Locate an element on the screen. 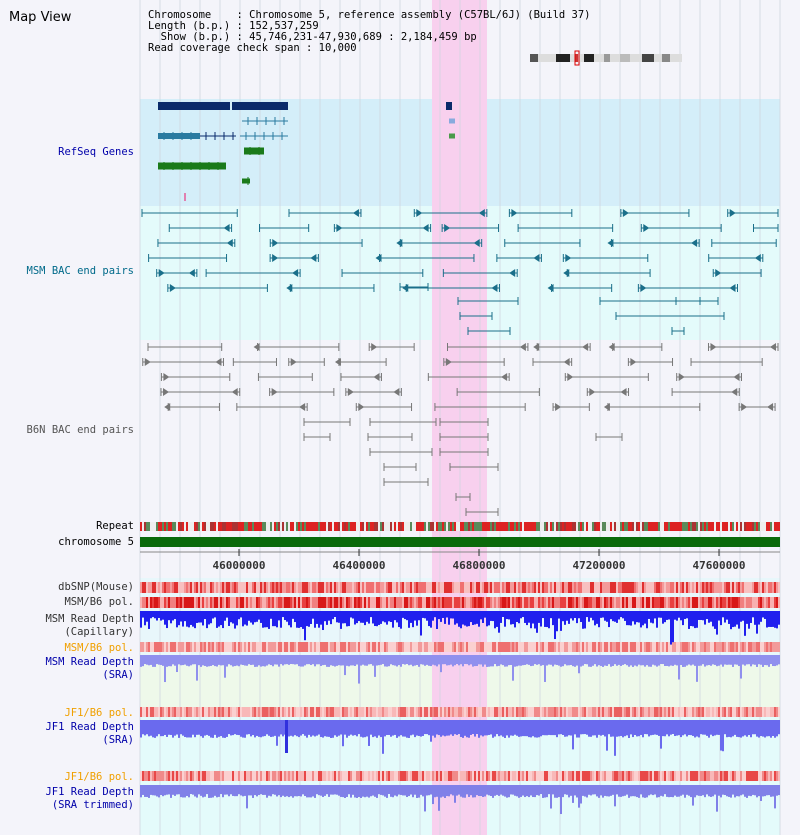 The image size is (800, 835). ideogram-band is located at coordinates (625, 58).